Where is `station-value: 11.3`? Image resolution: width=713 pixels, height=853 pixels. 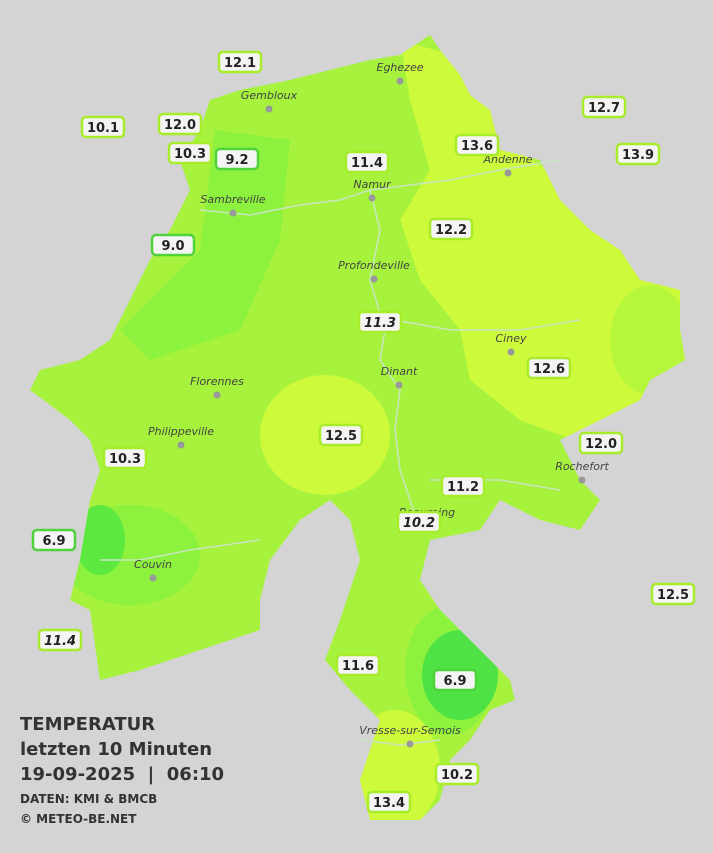 station-value: 11.3 is located at coordinates (380, 323).